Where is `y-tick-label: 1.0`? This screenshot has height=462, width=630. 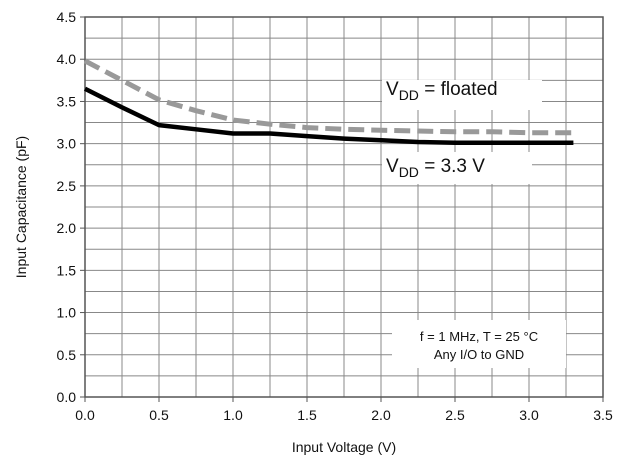 y-tick-label: 1.0 is located at coordinates (67, 313).